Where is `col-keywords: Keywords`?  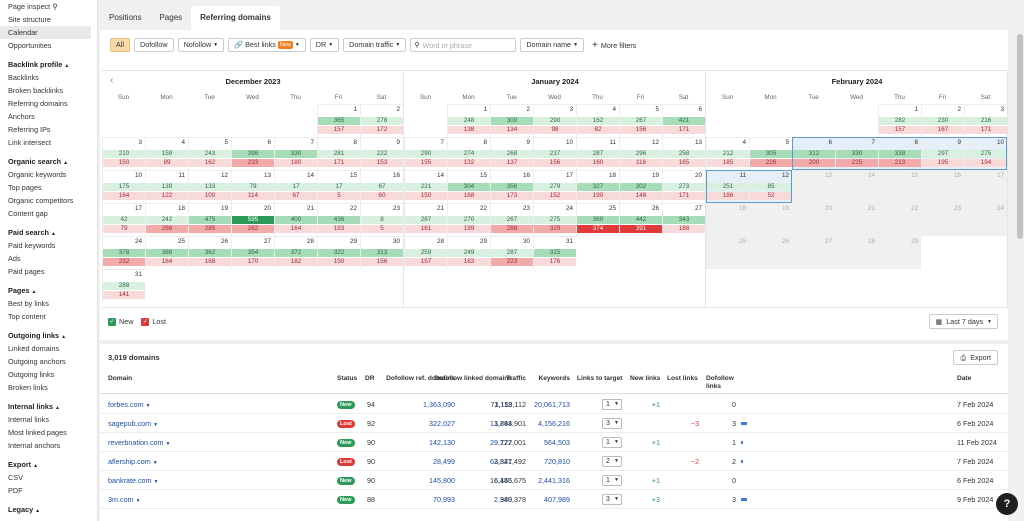 col-keywords: Keywords is located at coordinates (554, 378).